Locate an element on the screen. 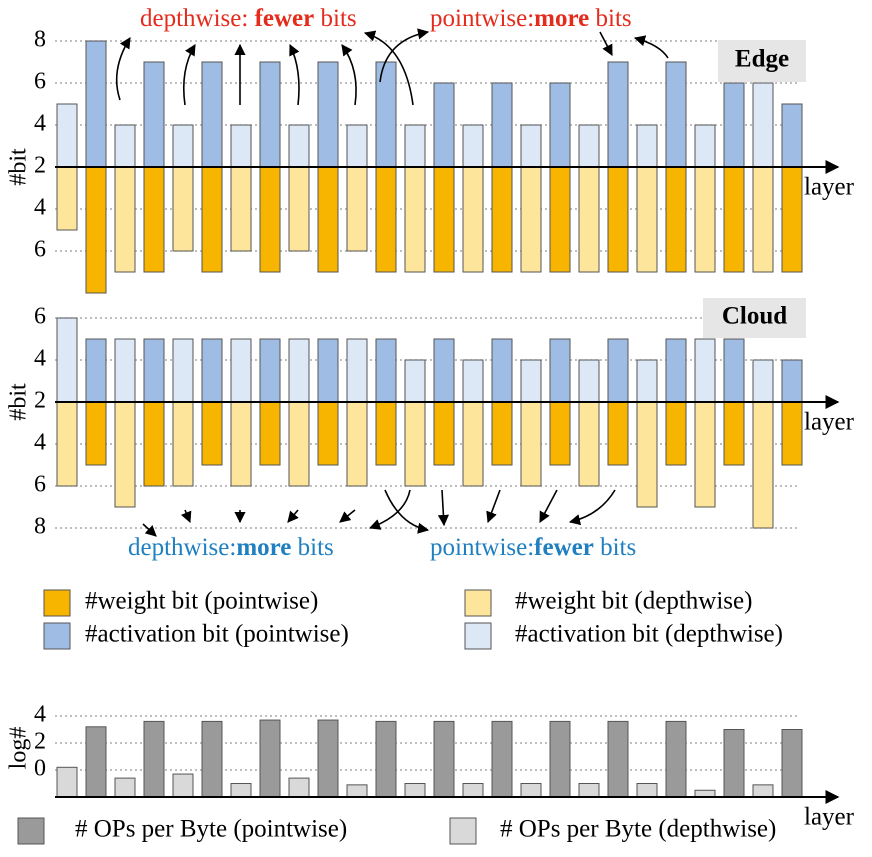 Image resolution: width=872 pixels, height=857 pixels. annotation-part: bits is located at coordinates (610, 18).